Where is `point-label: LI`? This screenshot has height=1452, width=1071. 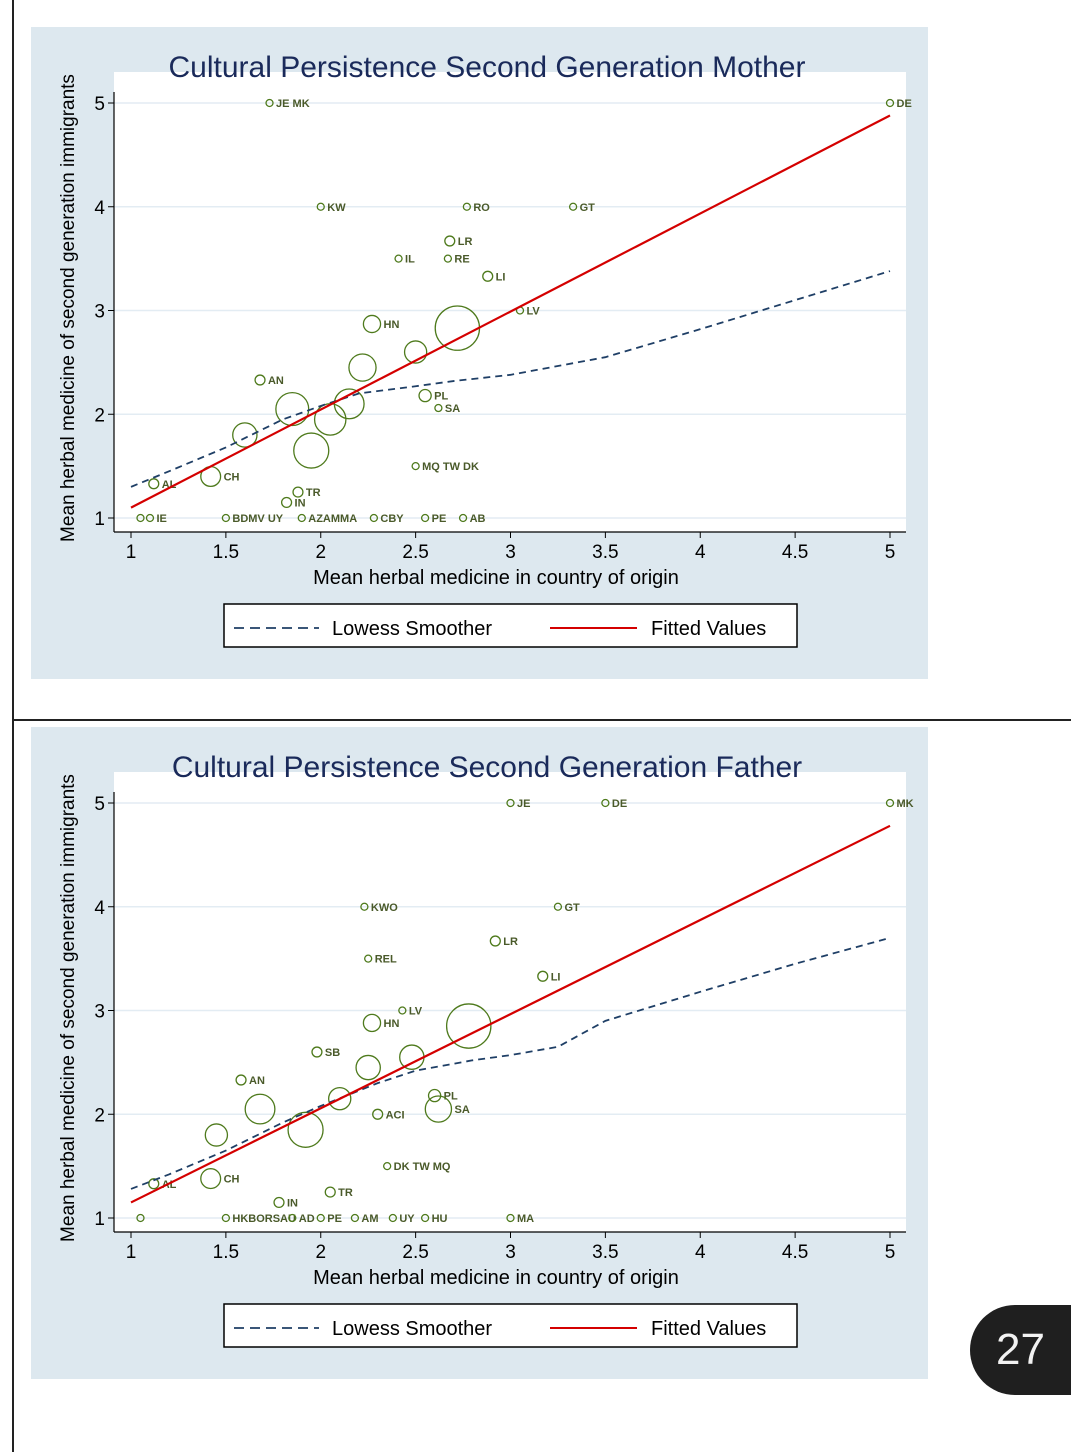 point-label: LI is located at coordinates (556, 977).